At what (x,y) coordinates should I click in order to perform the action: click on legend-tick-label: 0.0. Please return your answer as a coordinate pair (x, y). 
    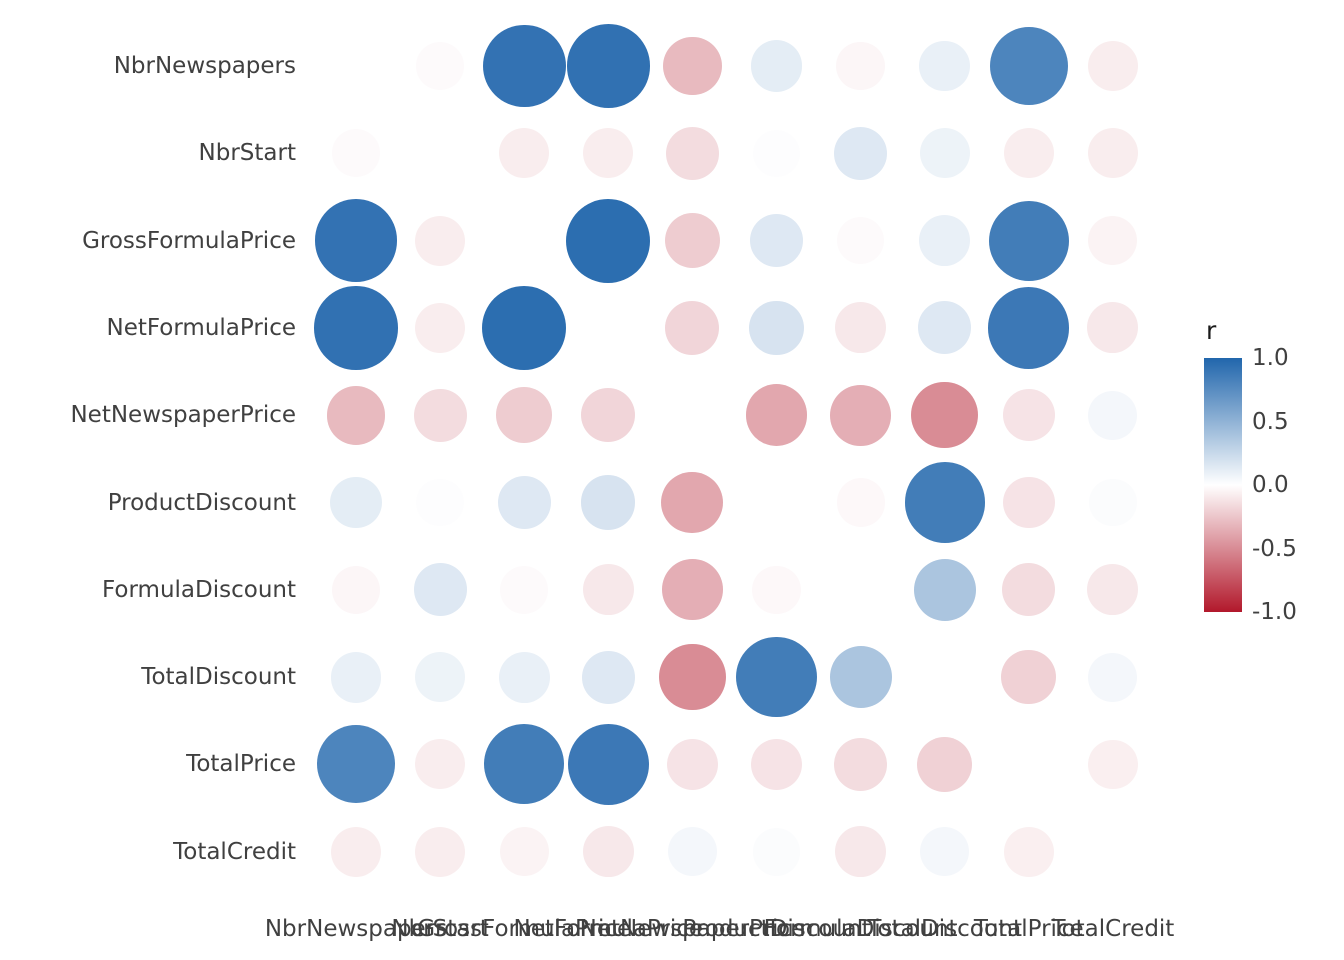
    Looking at the image, I should click on (1270, 485).